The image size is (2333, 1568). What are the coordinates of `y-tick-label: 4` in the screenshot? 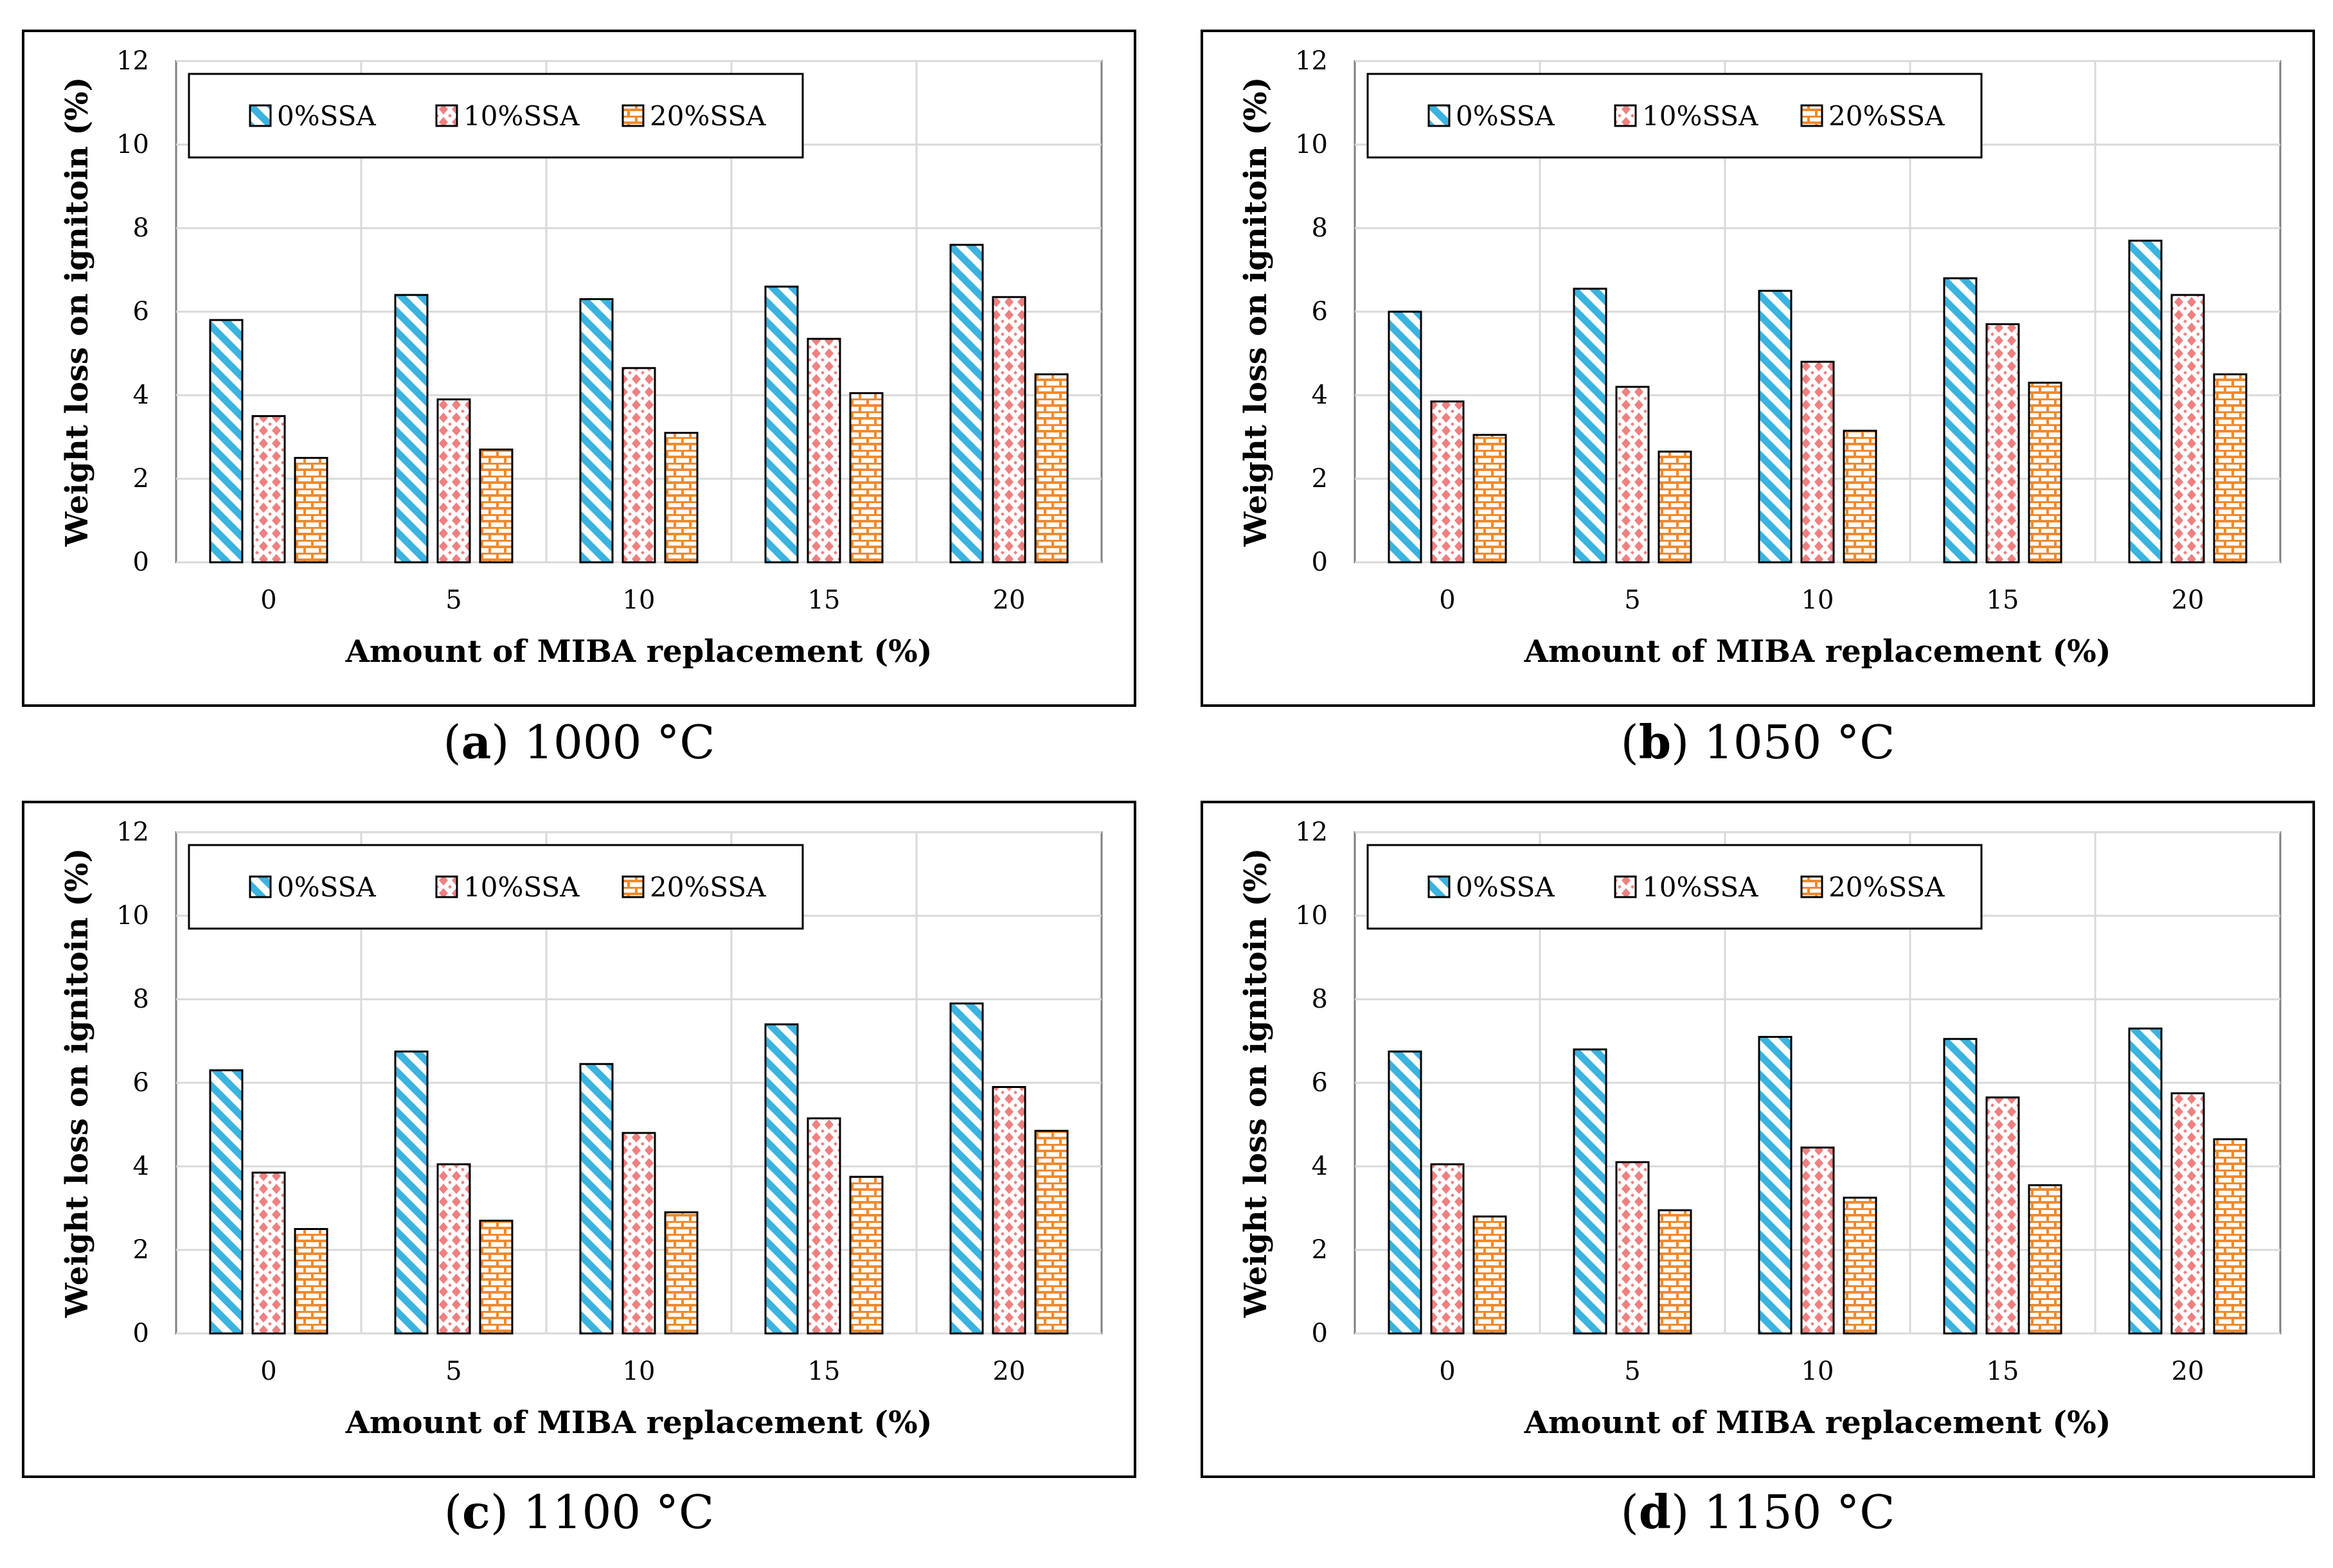 It's located at (1320, 1166).